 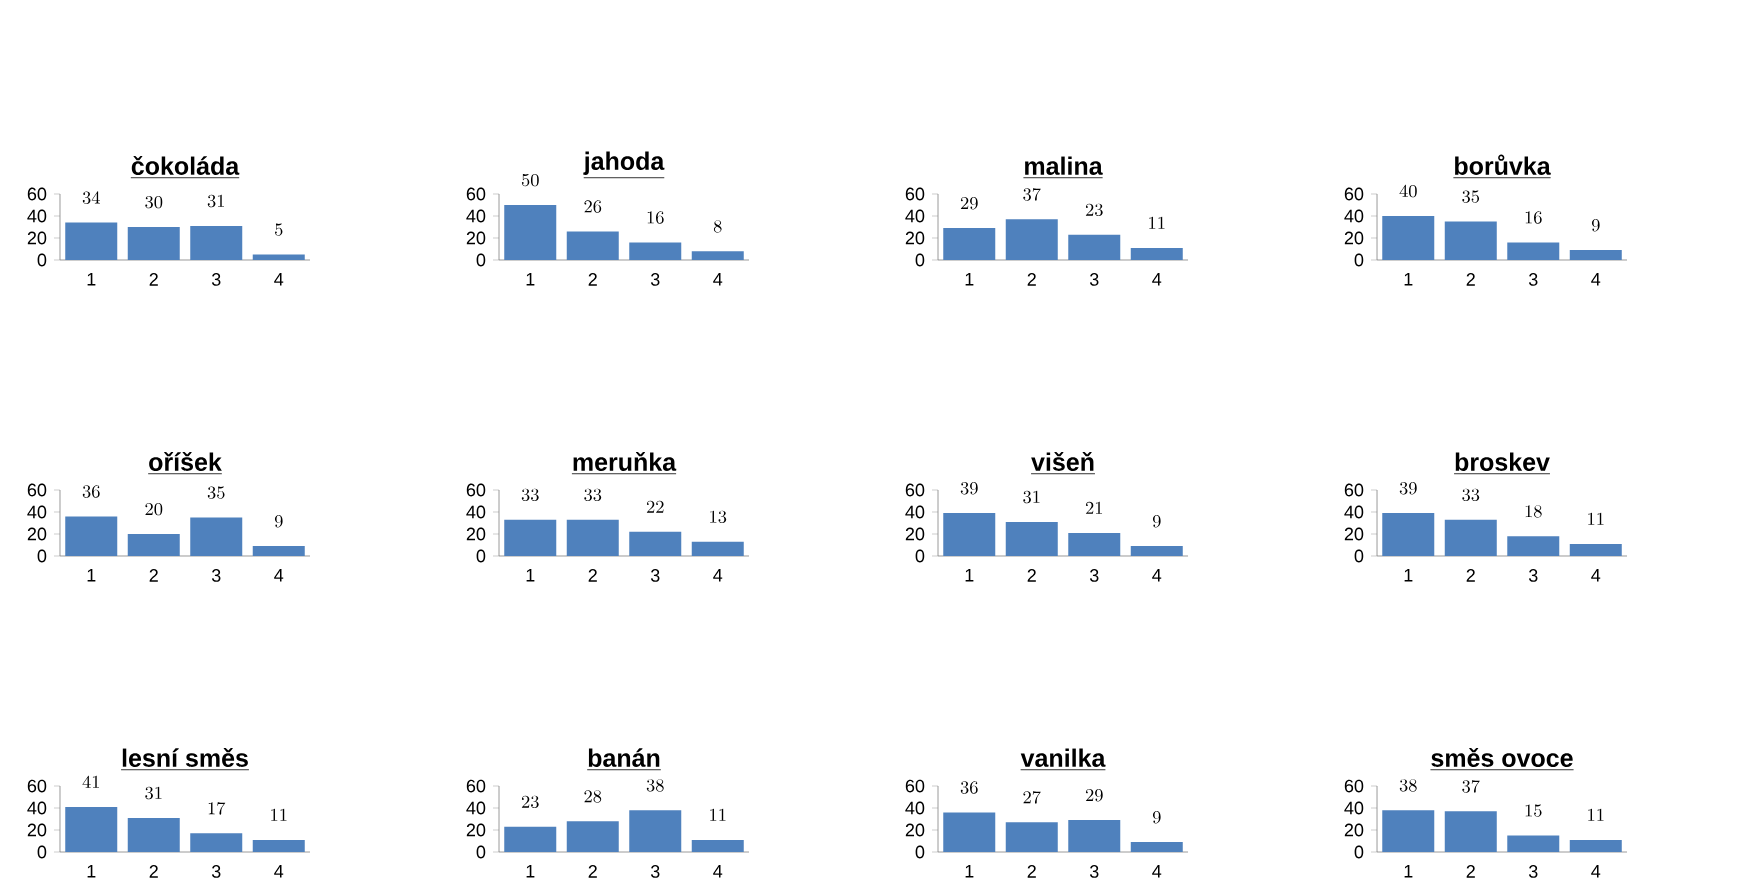 What do you see at coordinates (624, 163) in the screenshot?
I see `chart-title: jahoda` at bounding box center [624, 163].